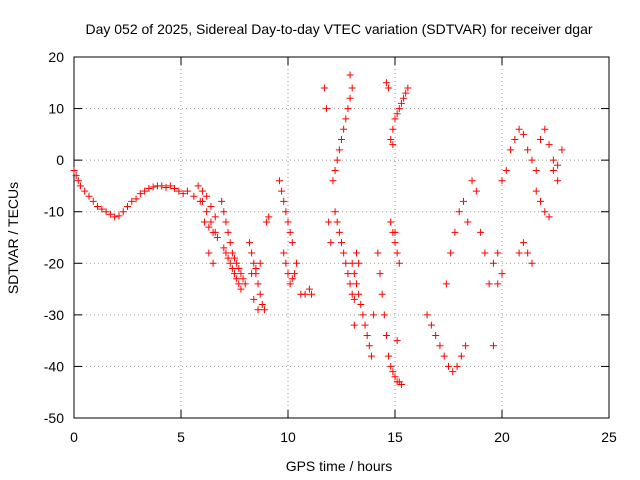  Describe the element at coordinates (56, 109) in the screenshot. I see `y-tick-label: 10` at that location.